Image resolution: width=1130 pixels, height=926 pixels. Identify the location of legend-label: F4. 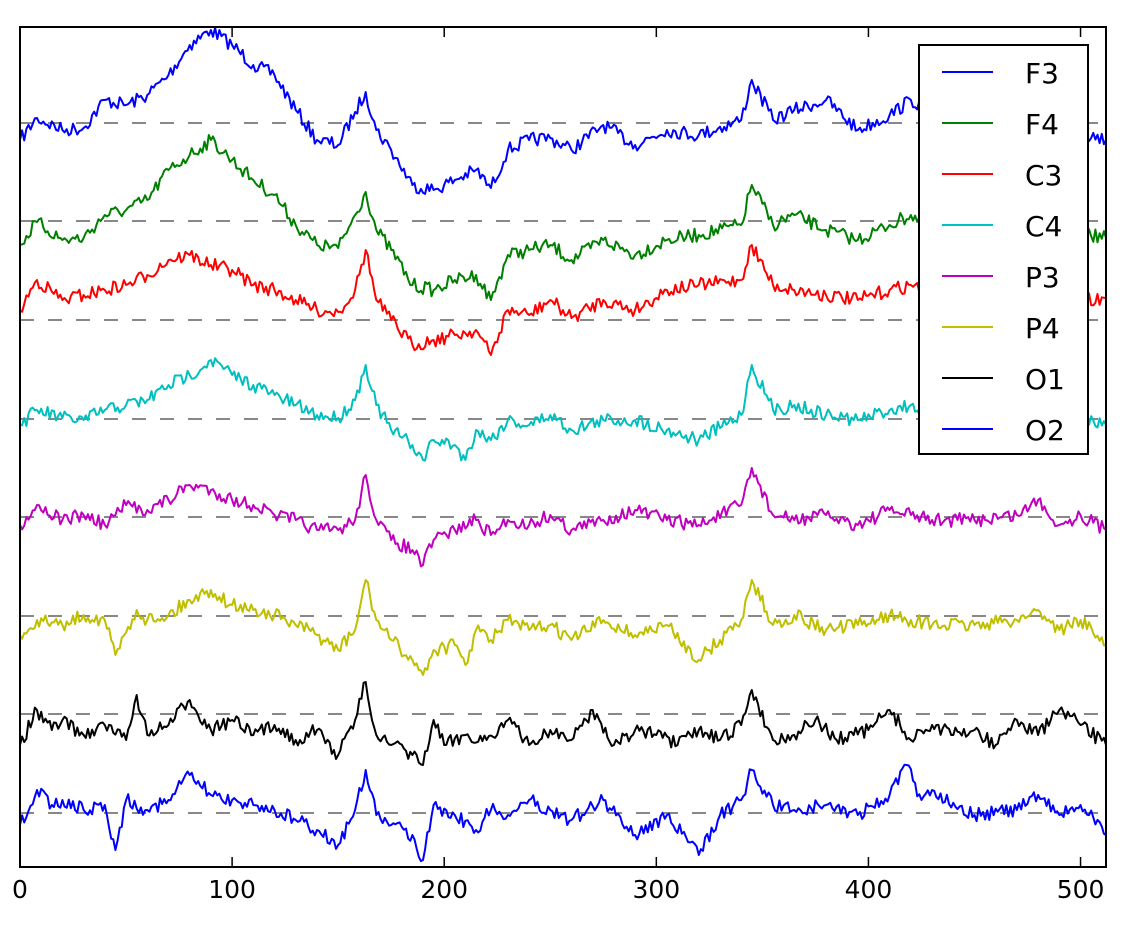
(1042, 124).